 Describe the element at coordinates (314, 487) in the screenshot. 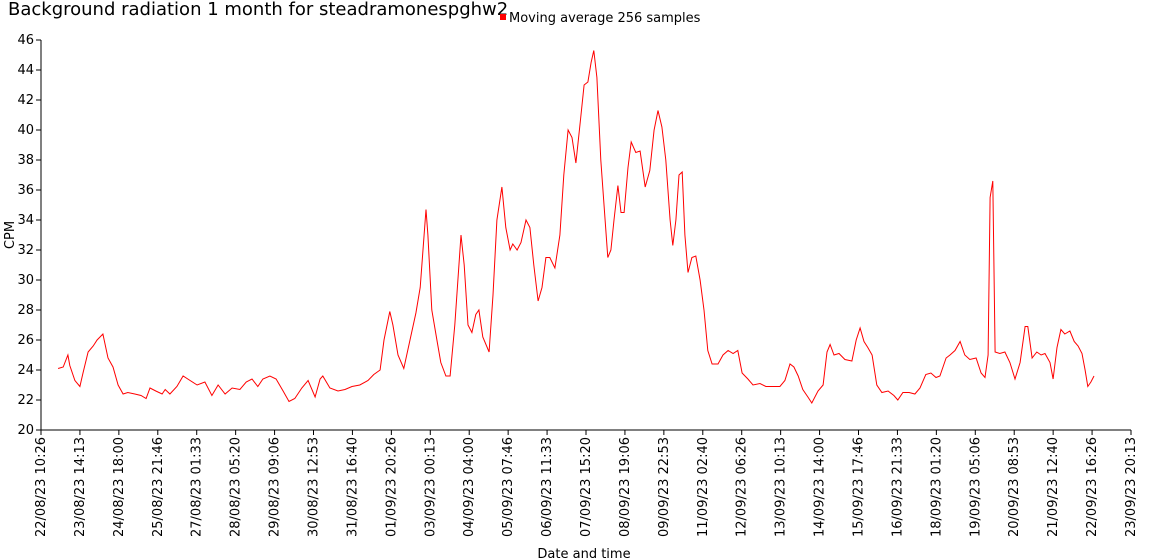

I see `x-tick-label: 30/08/23 12:53` at that location.